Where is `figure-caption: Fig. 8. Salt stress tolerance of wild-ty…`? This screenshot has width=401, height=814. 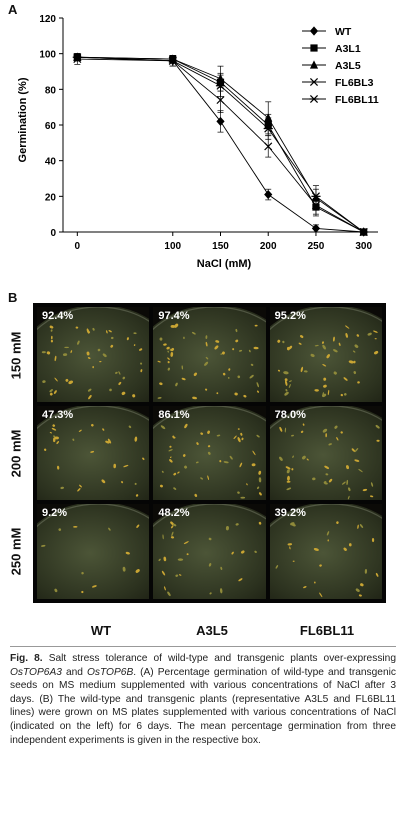 figure-caption: Fig. 8. Salt stress tolerance of wild-ty… is located at coordinates (203, 696).